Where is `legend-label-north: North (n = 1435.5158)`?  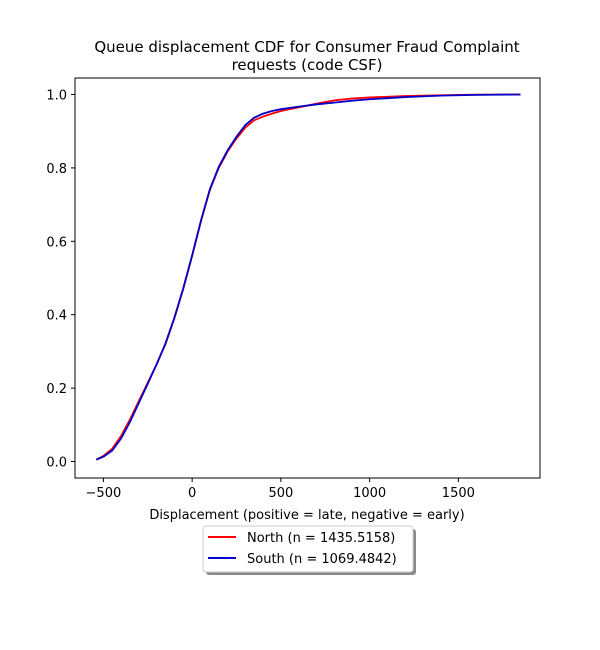 legend-label-north: North (n = 1435.5158) is located at coordinates (321, 538).